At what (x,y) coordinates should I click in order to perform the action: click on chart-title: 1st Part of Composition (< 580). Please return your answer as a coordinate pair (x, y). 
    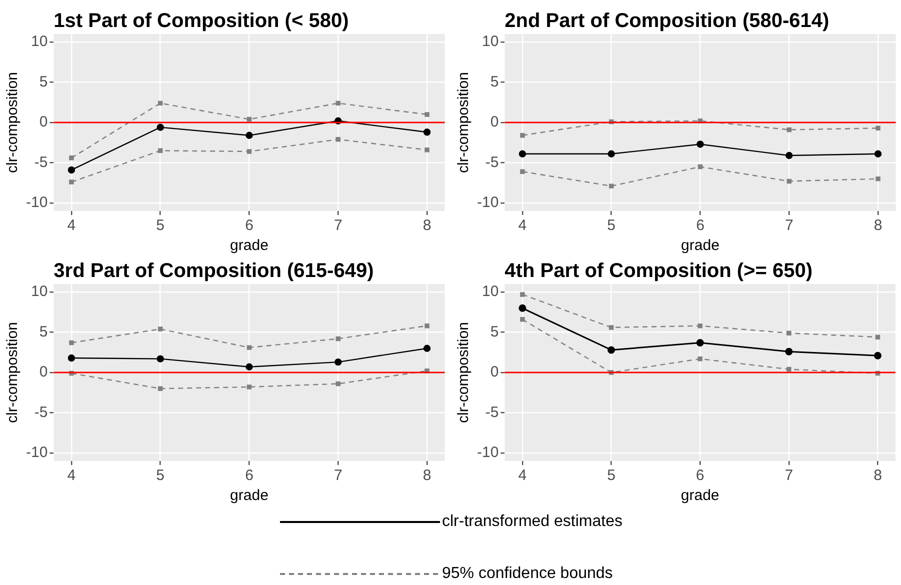
    Looking at the image, I should click on (201, 21).